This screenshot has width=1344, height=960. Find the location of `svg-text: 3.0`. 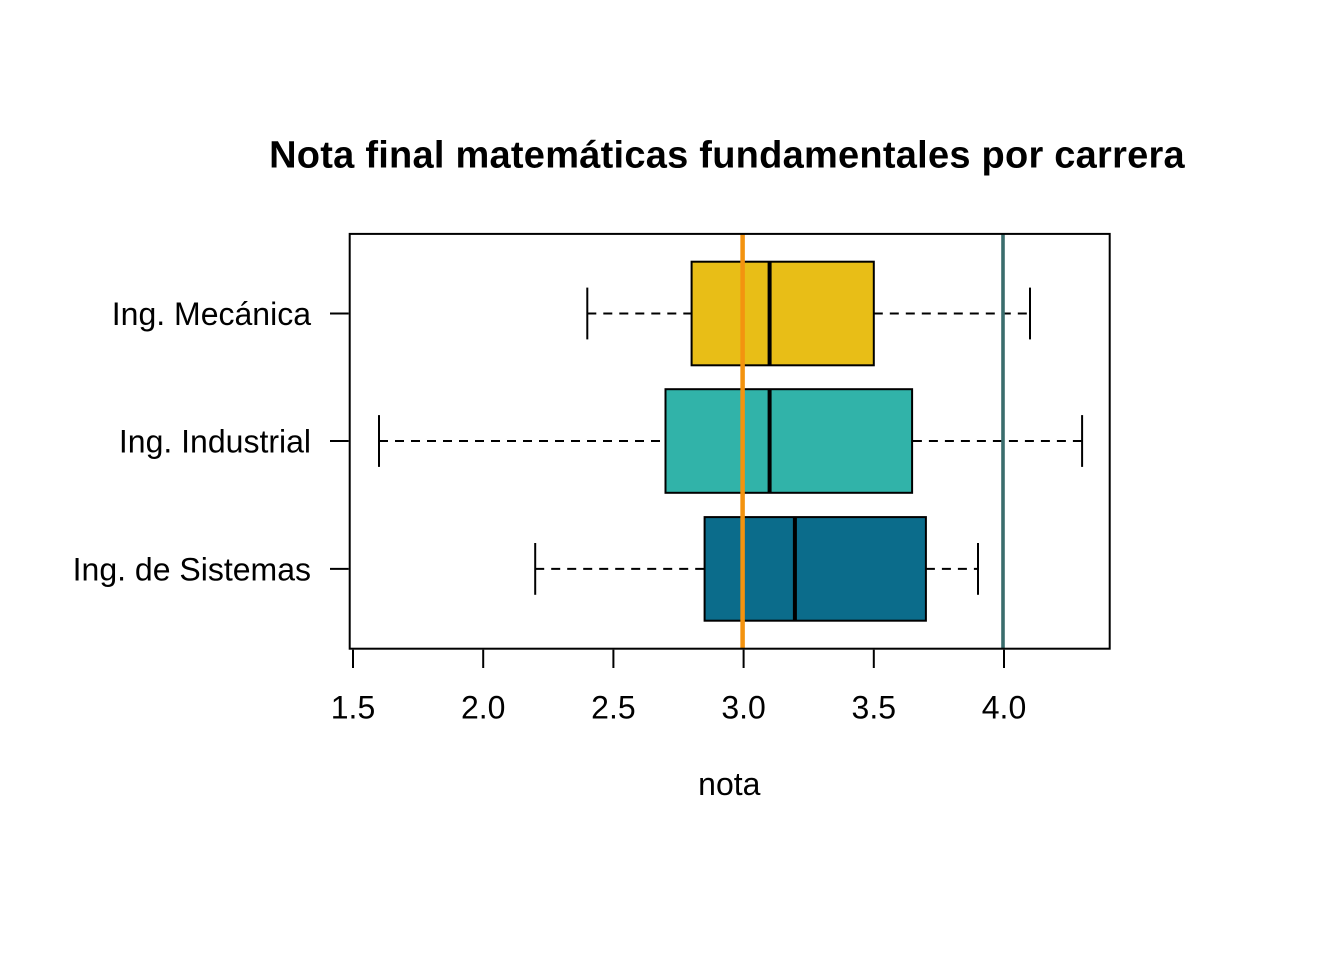

svg-text: 3.0 is located at coordinates (743, 707).